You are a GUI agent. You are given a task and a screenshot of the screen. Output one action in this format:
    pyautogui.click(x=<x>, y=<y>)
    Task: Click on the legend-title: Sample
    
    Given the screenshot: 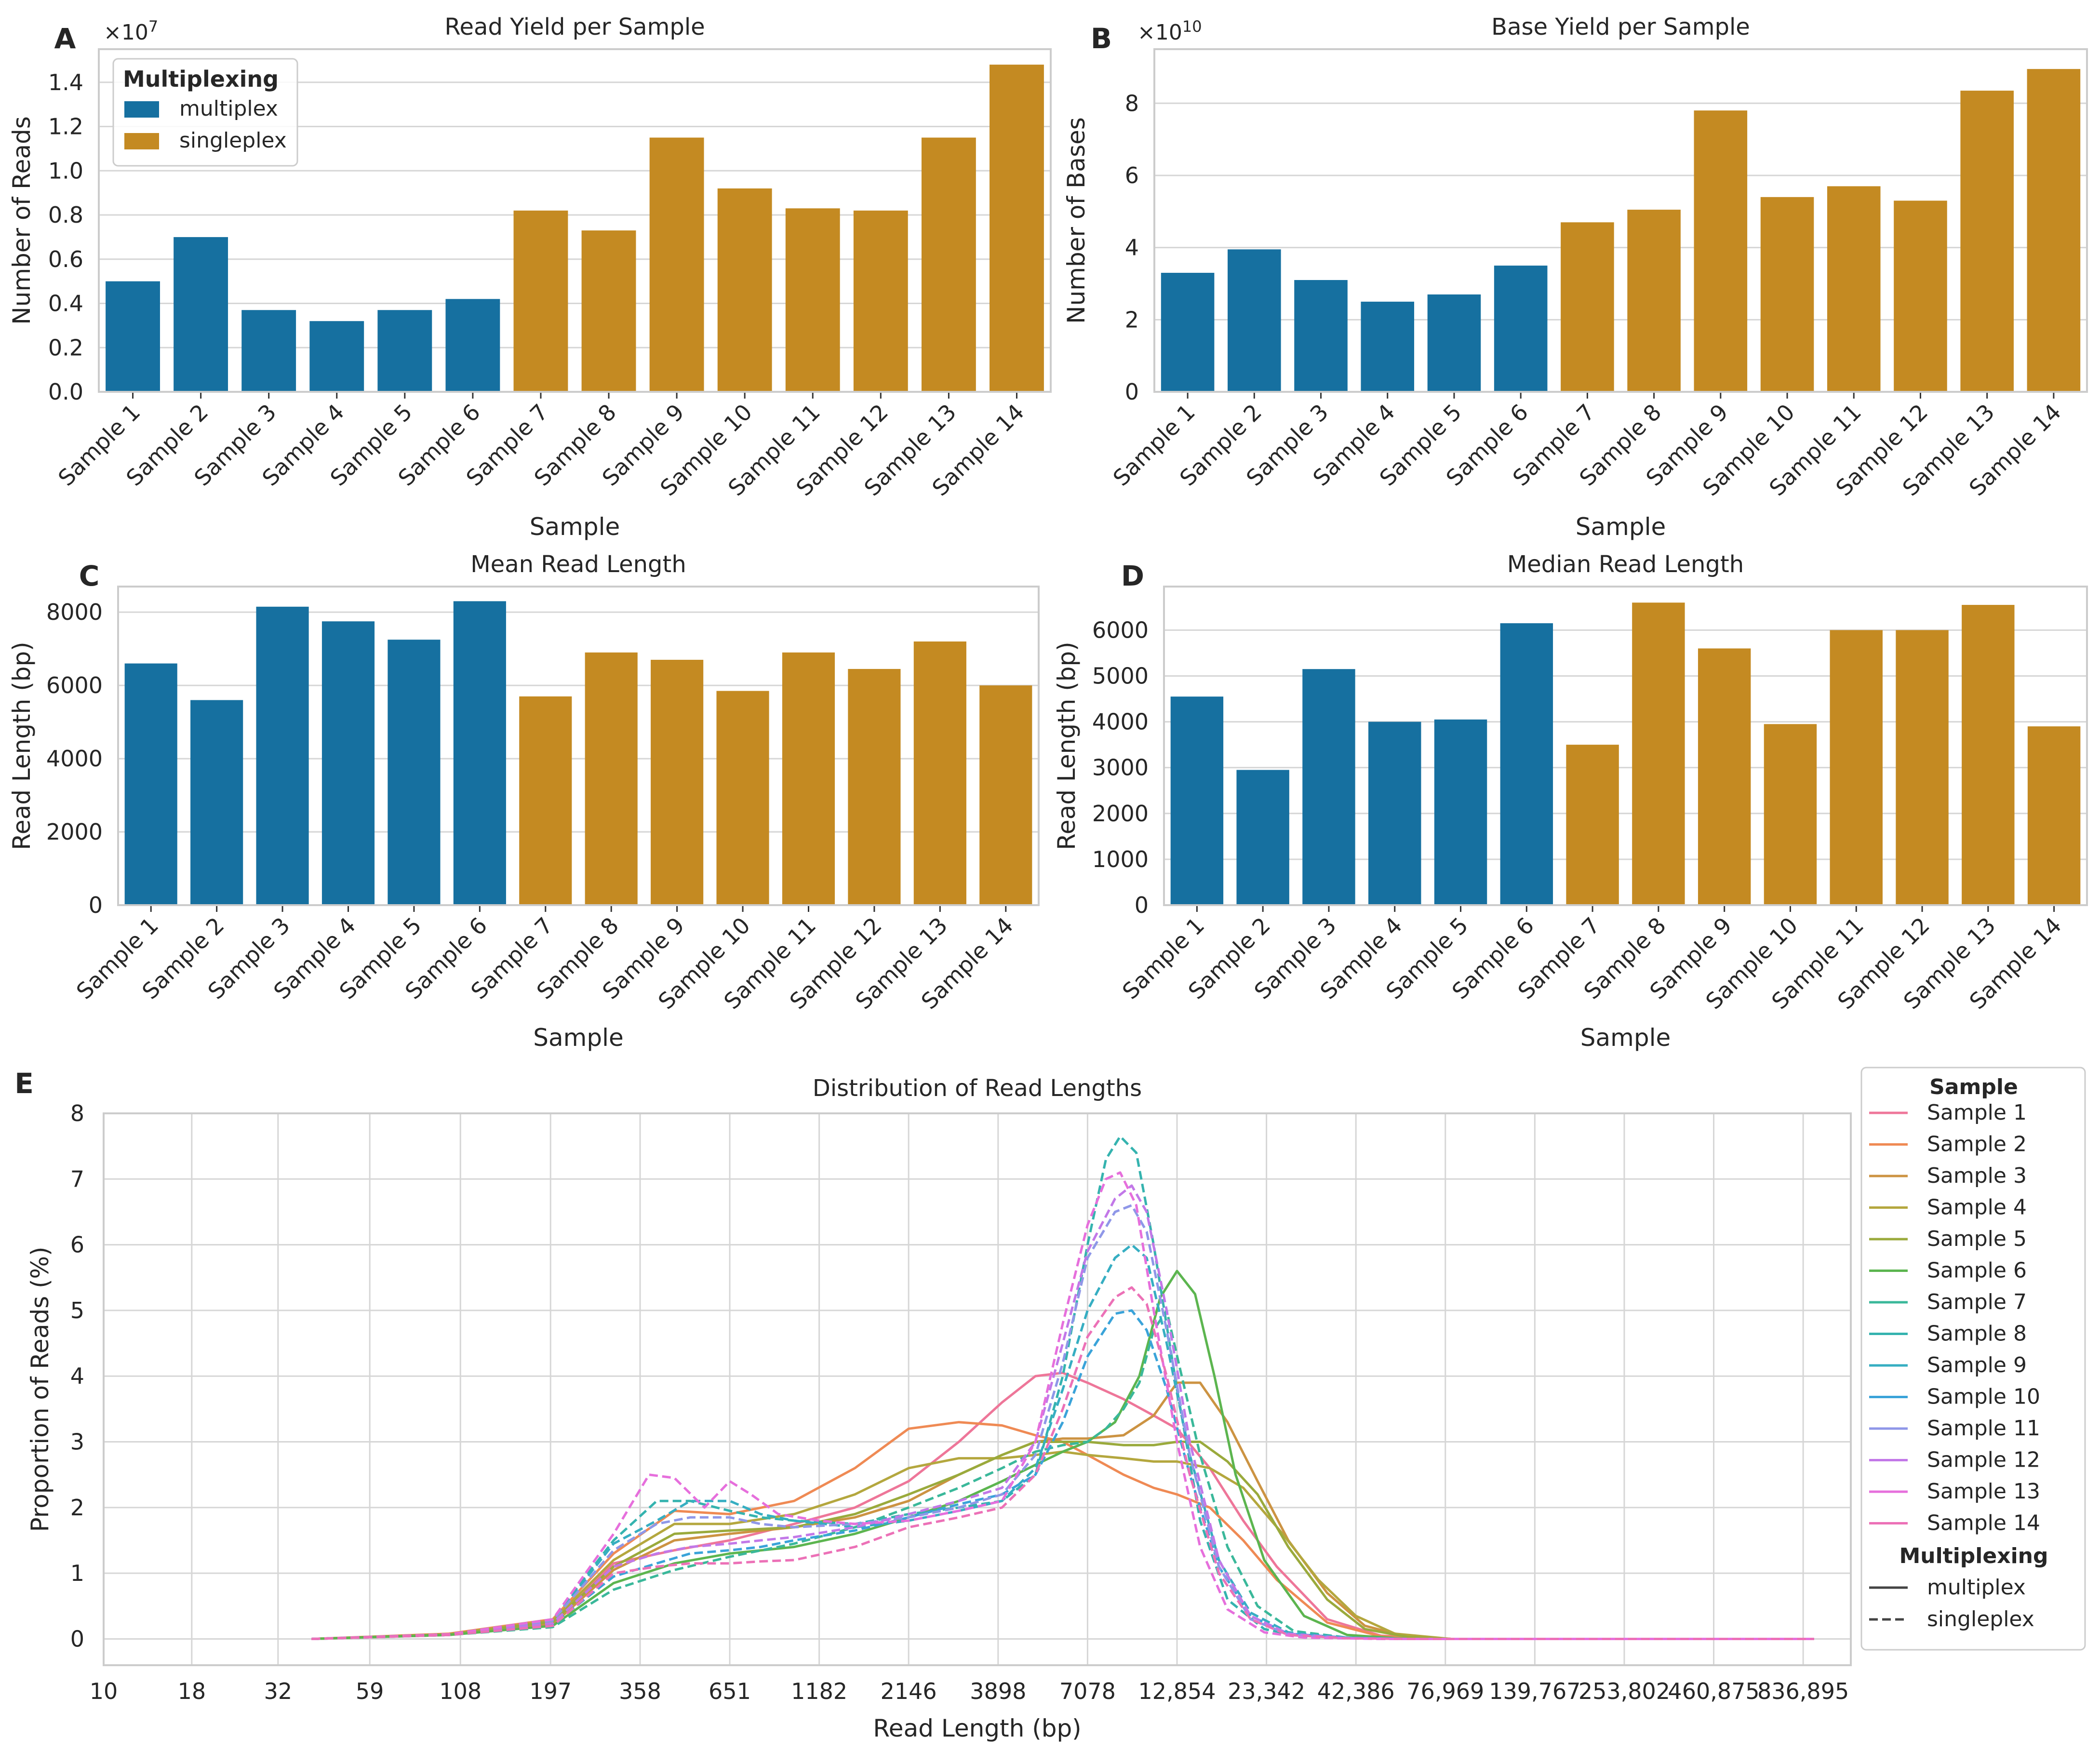 What is the action you would take?
    pyautogui.click(x=1973, y=1087)
    